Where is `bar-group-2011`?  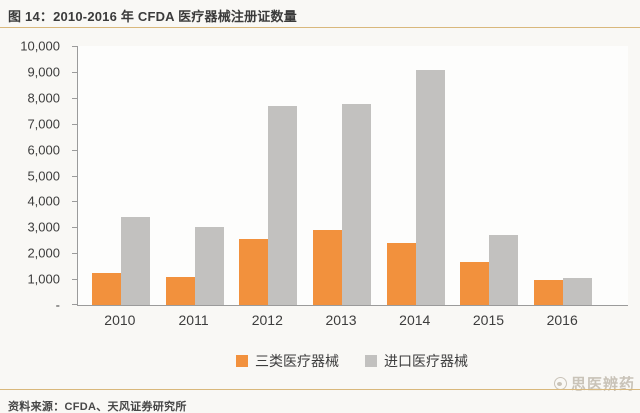 bar-group-2011 is located at coordinates (195, 175).